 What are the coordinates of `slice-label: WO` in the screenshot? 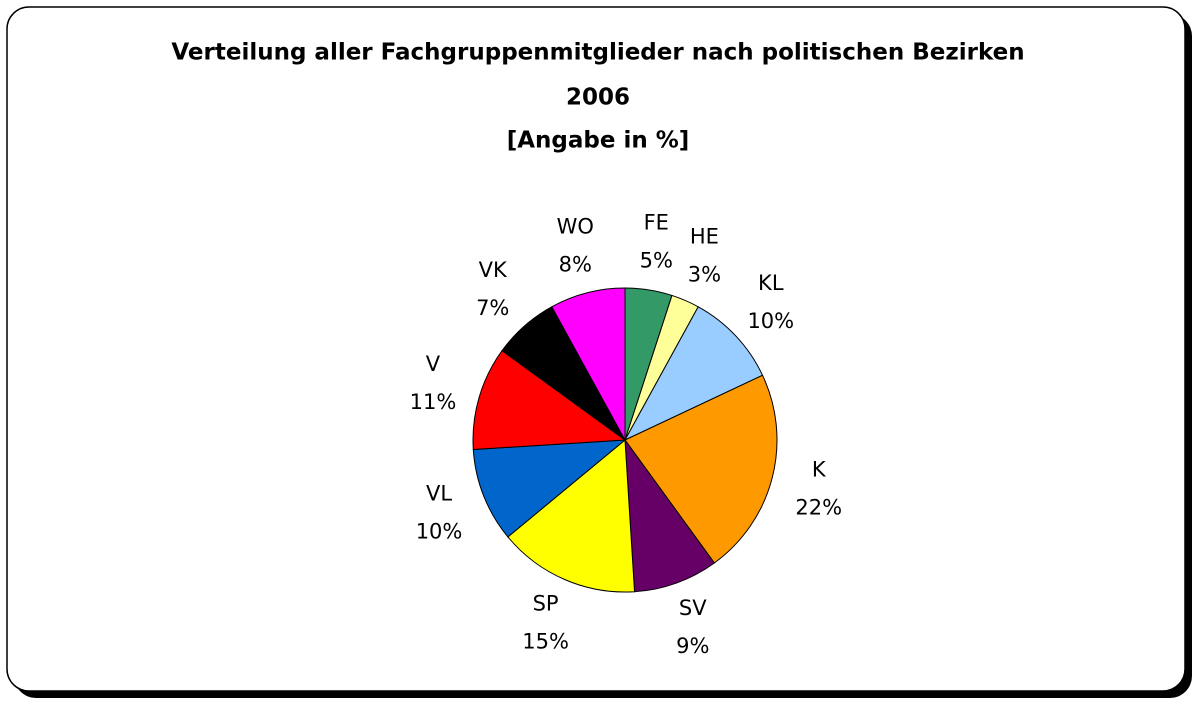 It's located at (575, 226).